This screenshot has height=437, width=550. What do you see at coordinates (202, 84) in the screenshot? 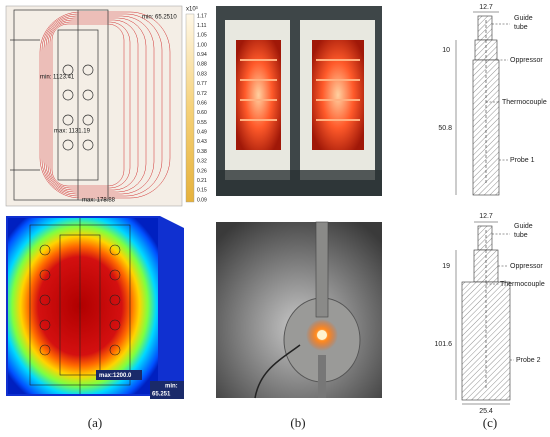
I see `colorbar-label: 0.77` at bounding box center [202, 84].